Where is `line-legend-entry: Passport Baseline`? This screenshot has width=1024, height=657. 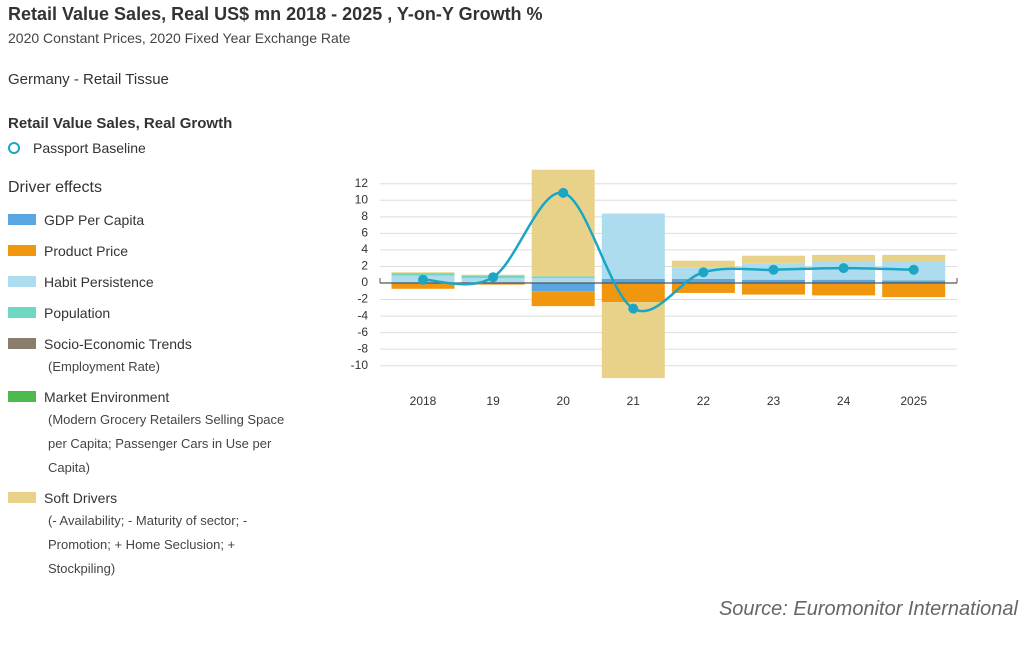
line-legend-entry: Passport Baseline is located at coordinates (77, 148).